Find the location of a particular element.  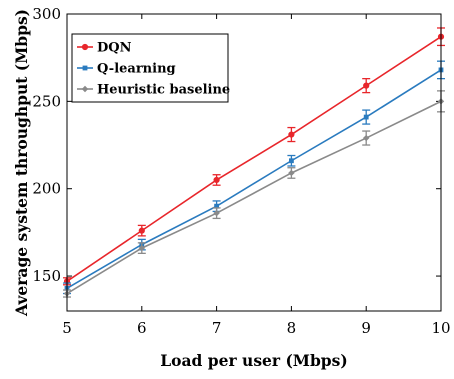

legend-entry: Heuristic baseline is located at coordinates (153, 90).